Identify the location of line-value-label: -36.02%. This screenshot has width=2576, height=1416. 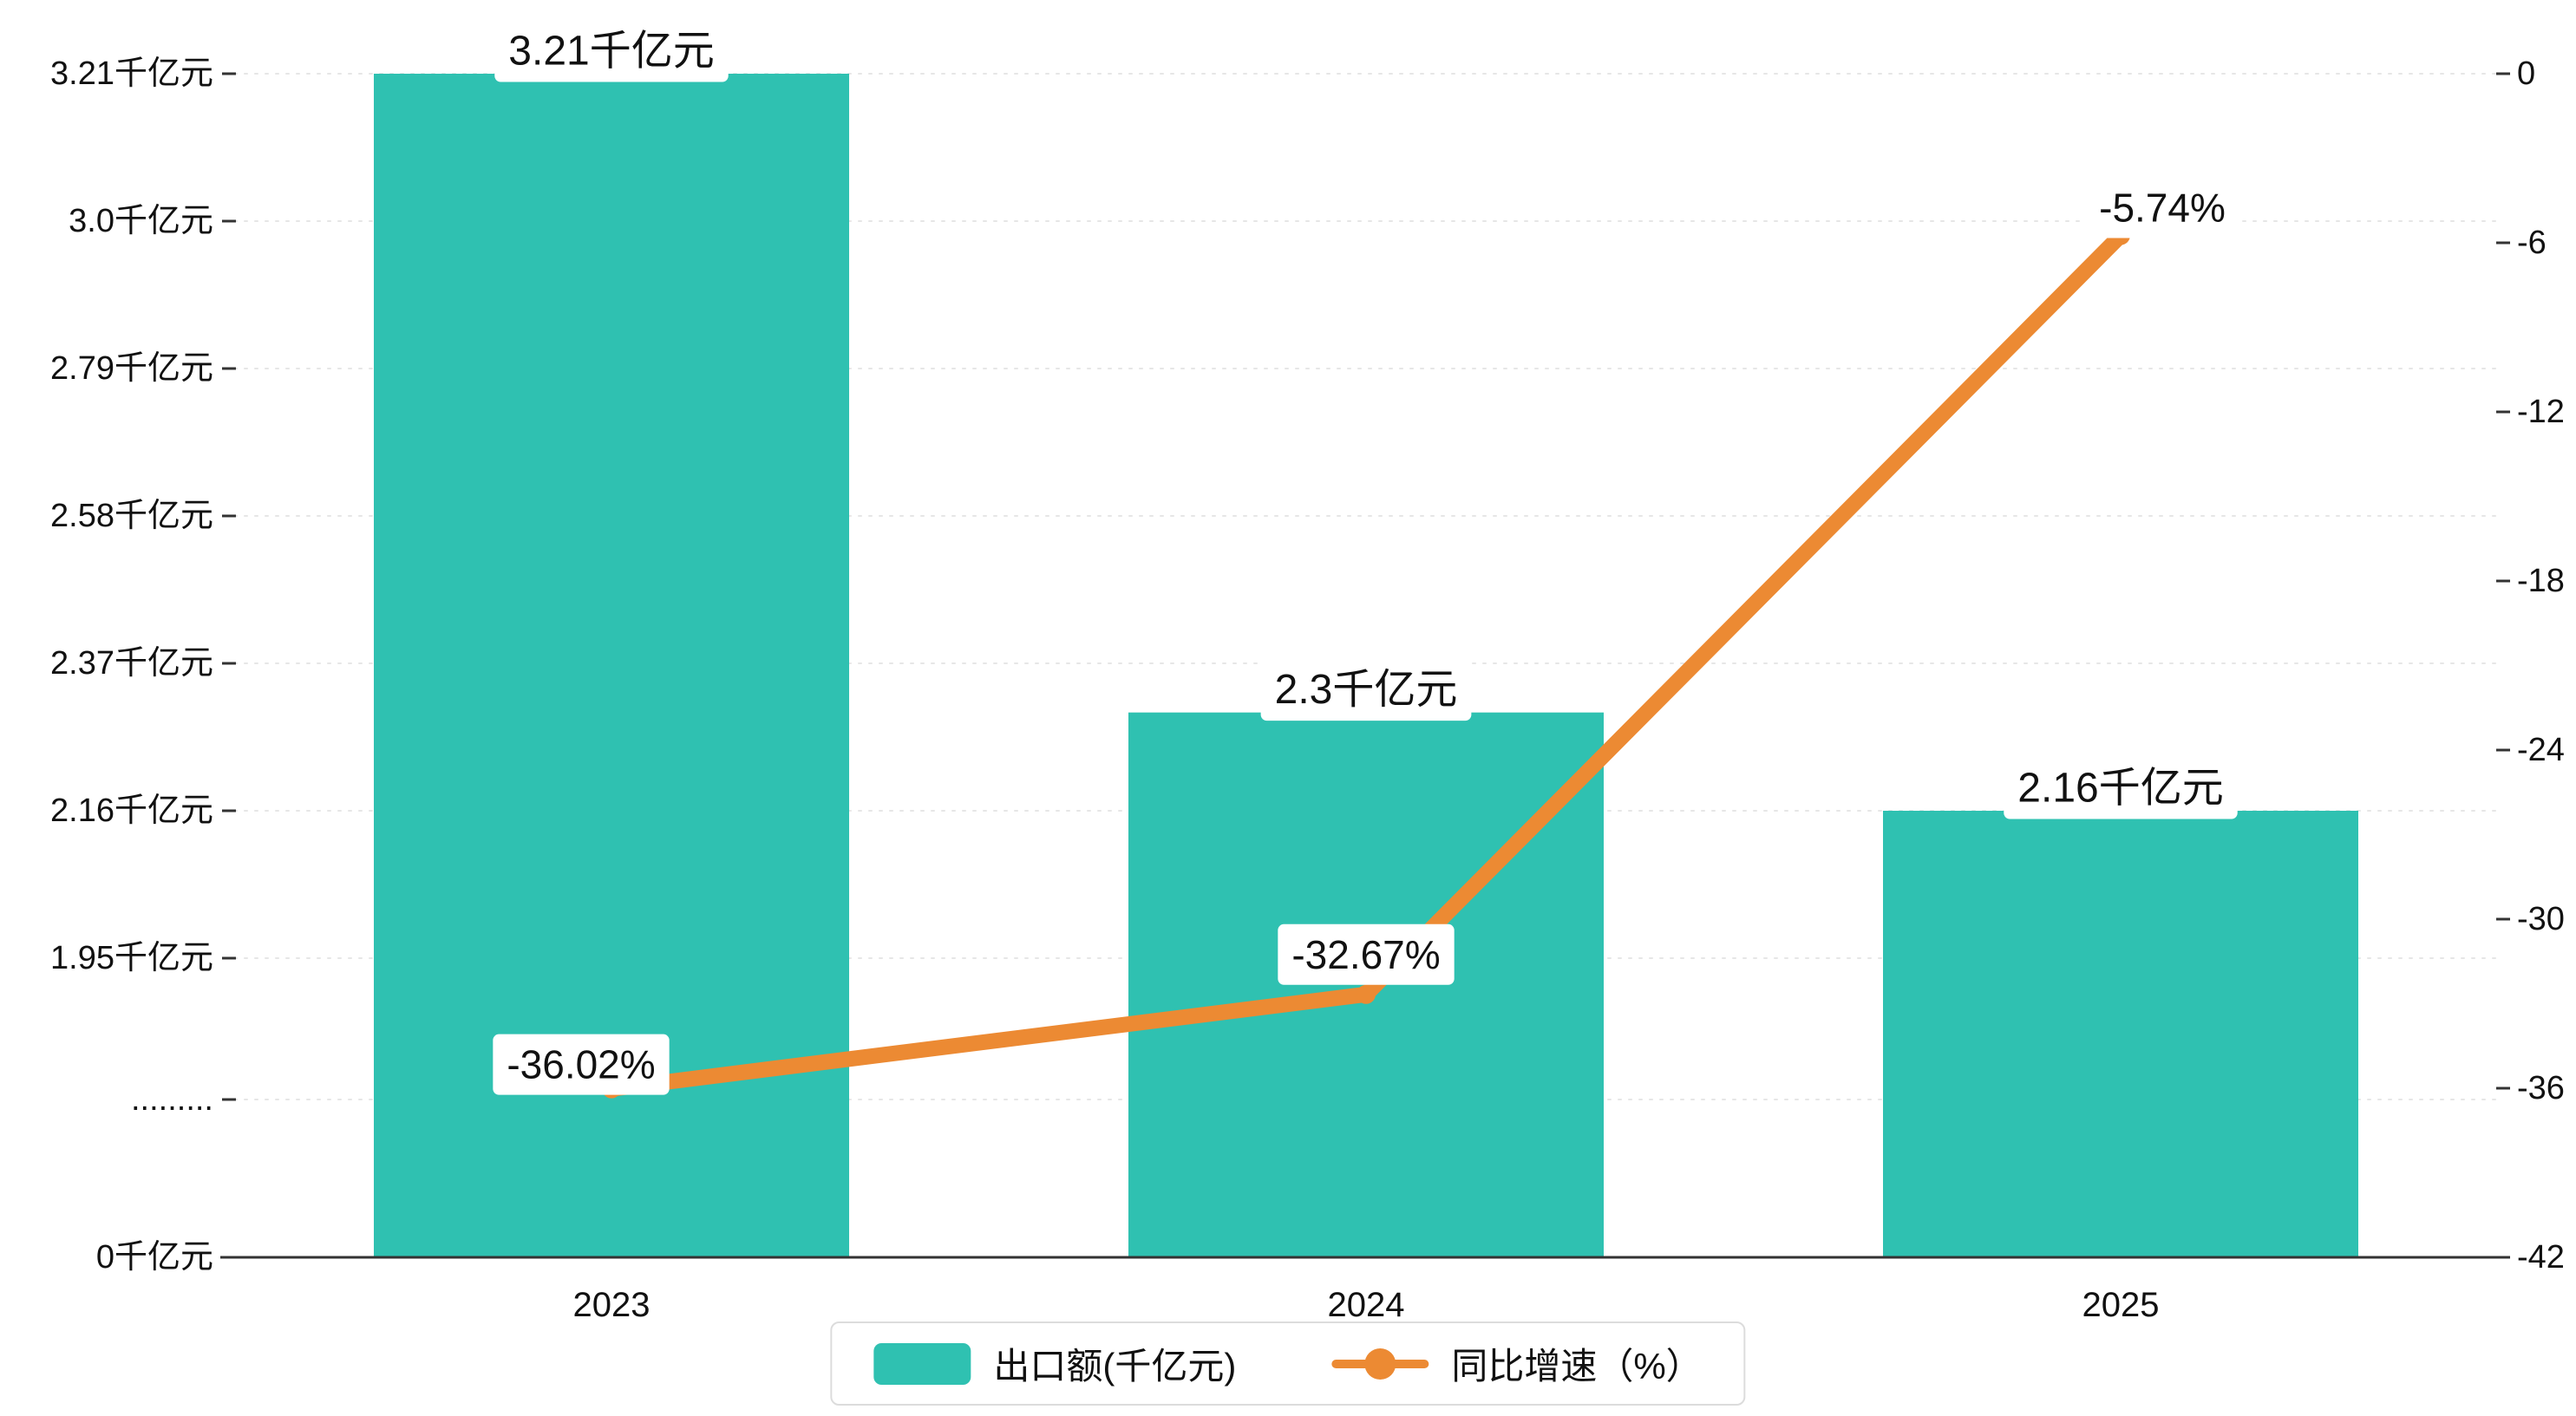
(581, 1065).